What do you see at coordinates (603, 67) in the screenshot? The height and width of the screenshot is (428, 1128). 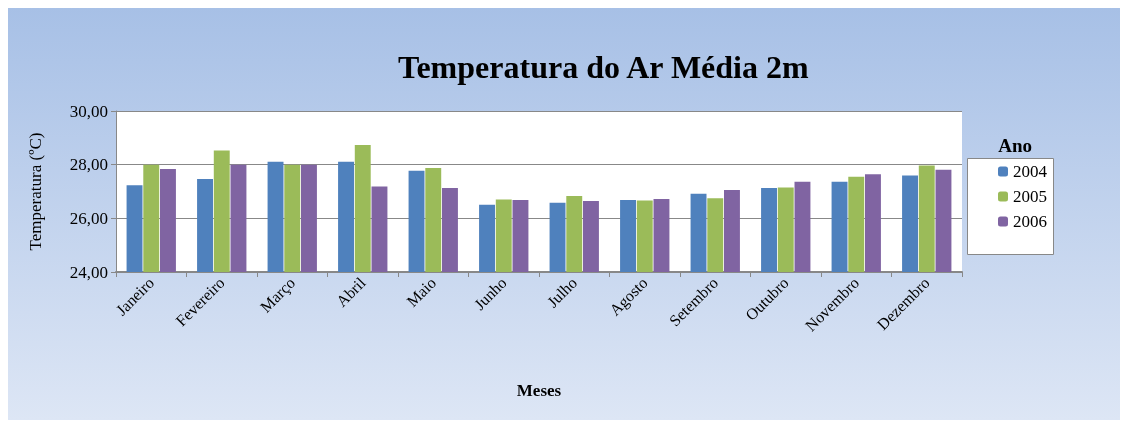 I see `chart-title: Temperatura do Ar Média 2m` at bounding box center [603, 67].